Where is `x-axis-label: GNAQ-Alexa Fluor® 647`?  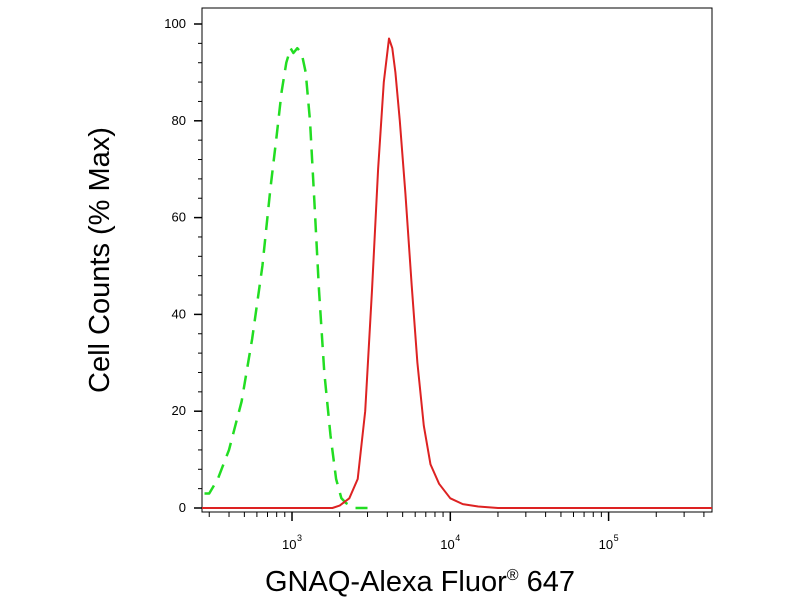
x-axis-label: GNAQ-Alexa Fluor® 647 is located at coordinates (420, 582).